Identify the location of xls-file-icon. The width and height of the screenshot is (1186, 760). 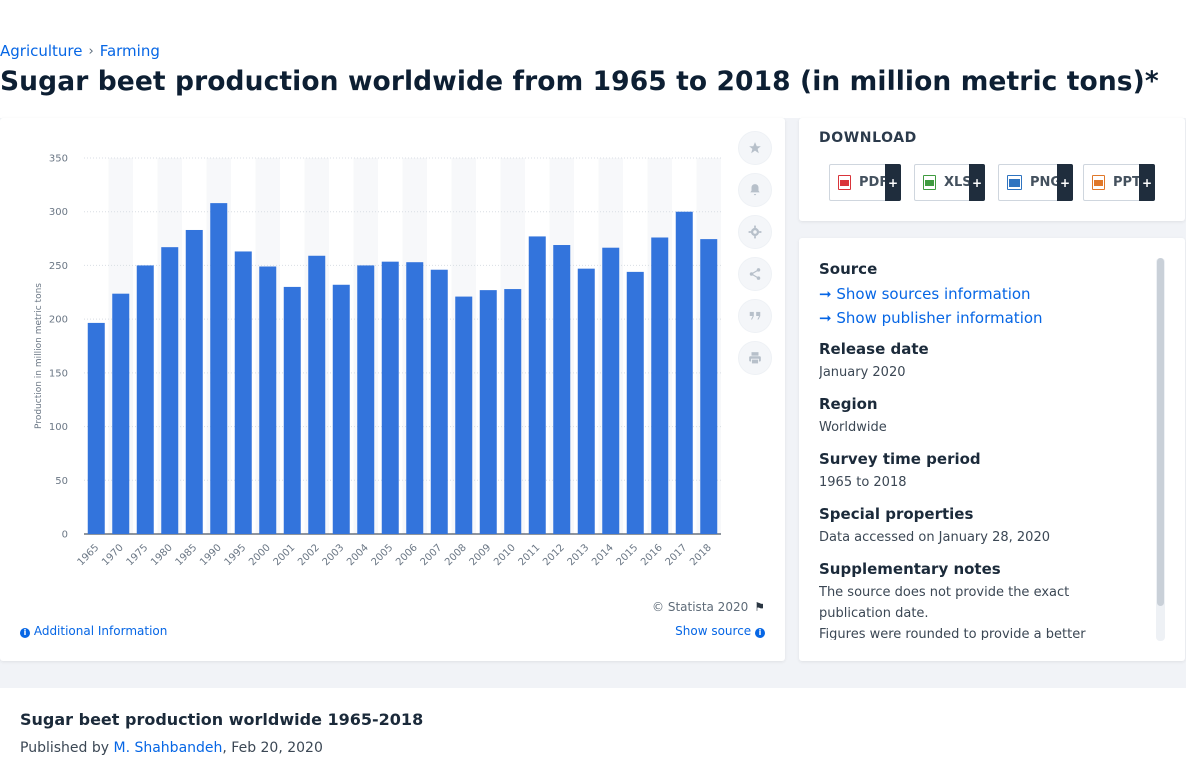
(929, 182).